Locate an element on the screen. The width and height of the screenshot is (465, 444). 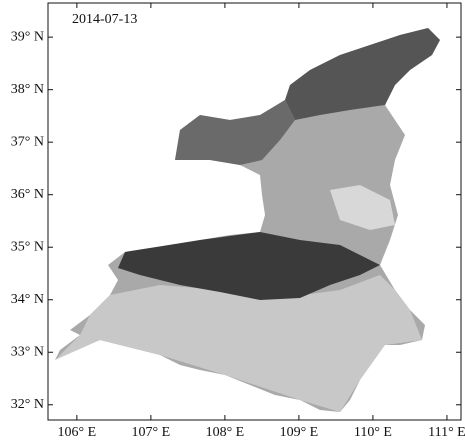
y-tick-label: 34° N is located at coordinates (27, 299).